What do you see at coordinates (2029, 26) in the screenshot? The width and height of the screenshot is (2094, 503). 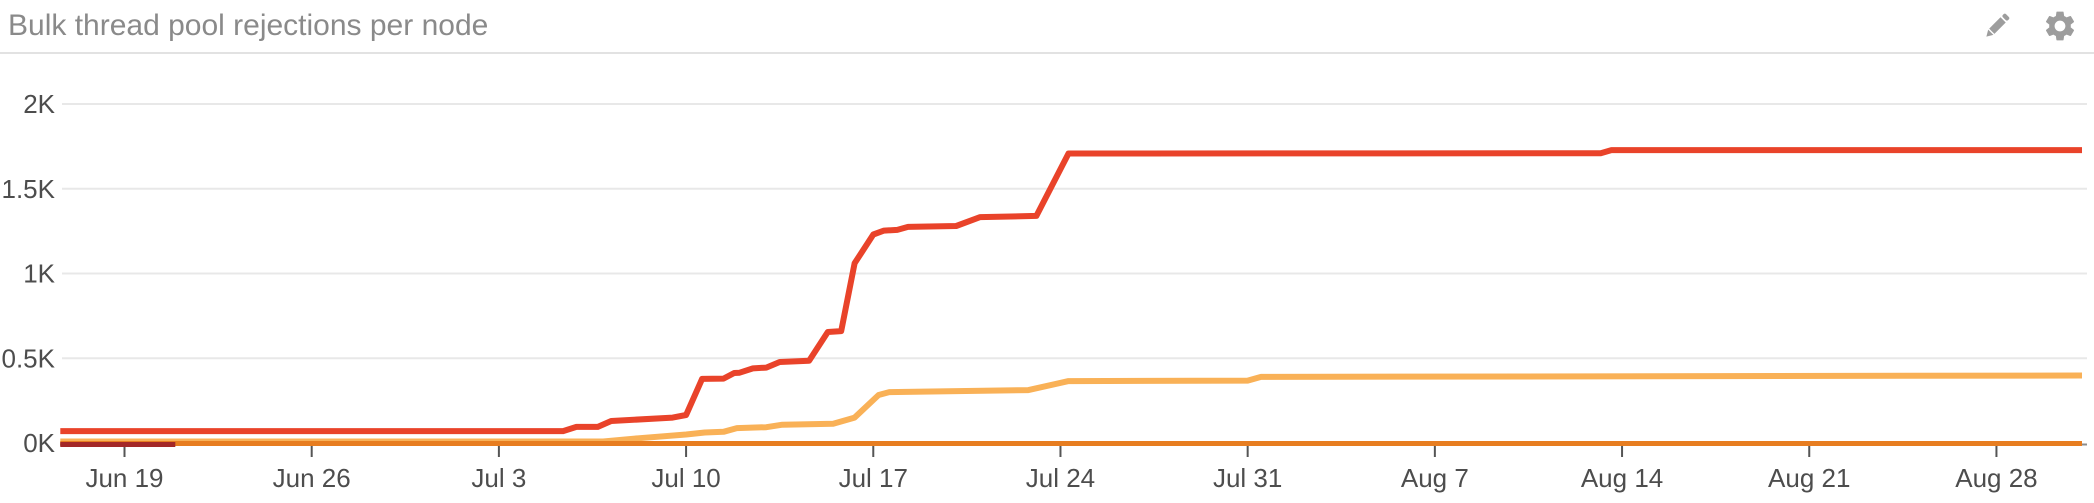 I see `panel-actions` at bounding box center [2029, 26].